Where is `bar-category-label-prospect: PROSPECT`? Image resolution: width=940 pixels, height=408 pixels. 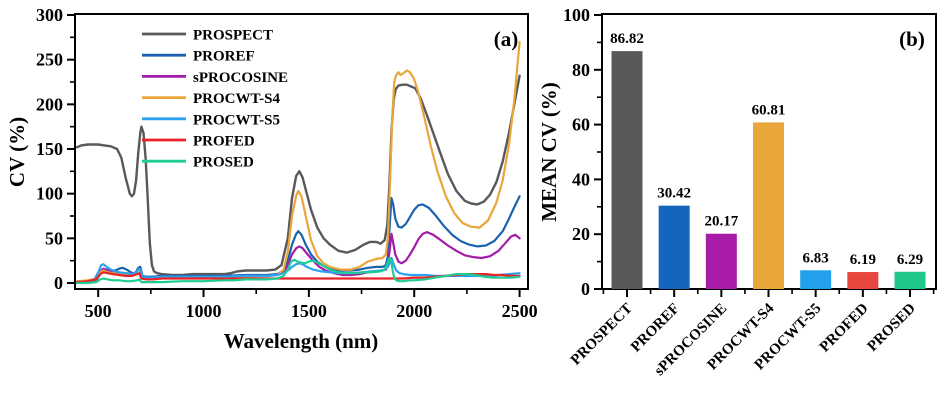
bar-category-label-prospect: PROSPECT is located at coordinates (602, 335).